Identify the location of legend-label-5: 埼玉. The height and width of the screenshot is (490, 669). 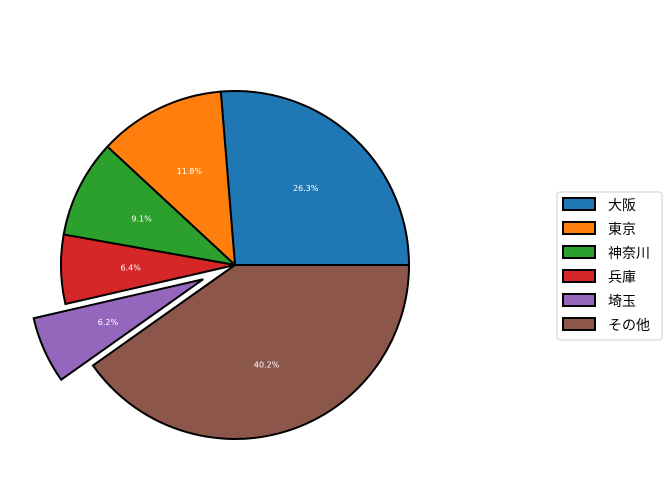
(622, 302).